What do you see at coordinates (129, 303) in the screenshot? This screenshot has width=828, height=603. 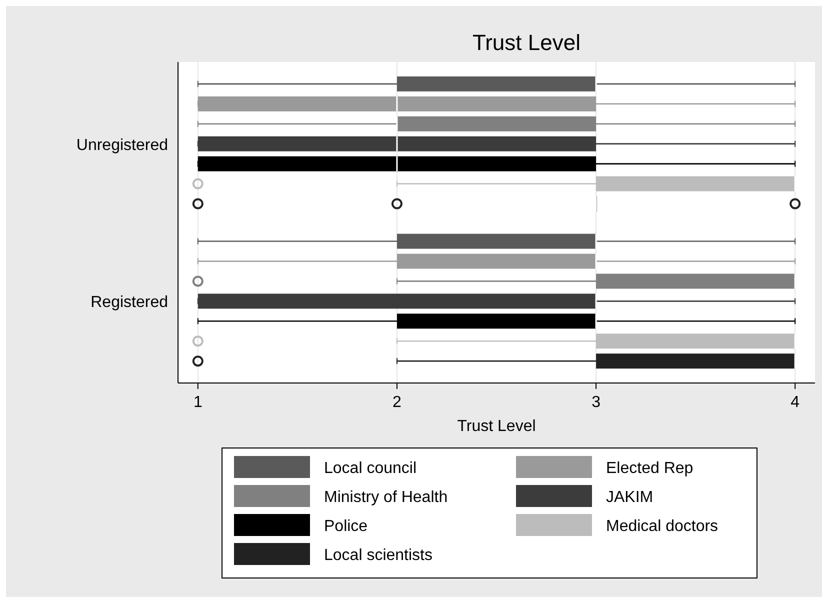 I see `y-tick-label: Registered` at bounding box center [129, 303].